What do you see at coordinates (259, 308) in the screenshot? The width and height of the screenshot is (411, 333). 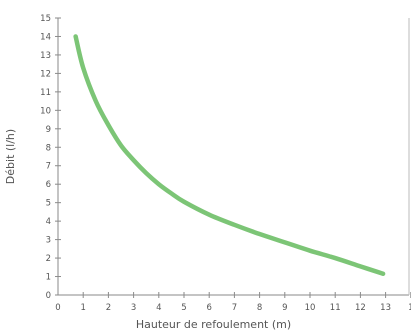 I see `x-tick-label: 8` at bounding box center [259, 308].